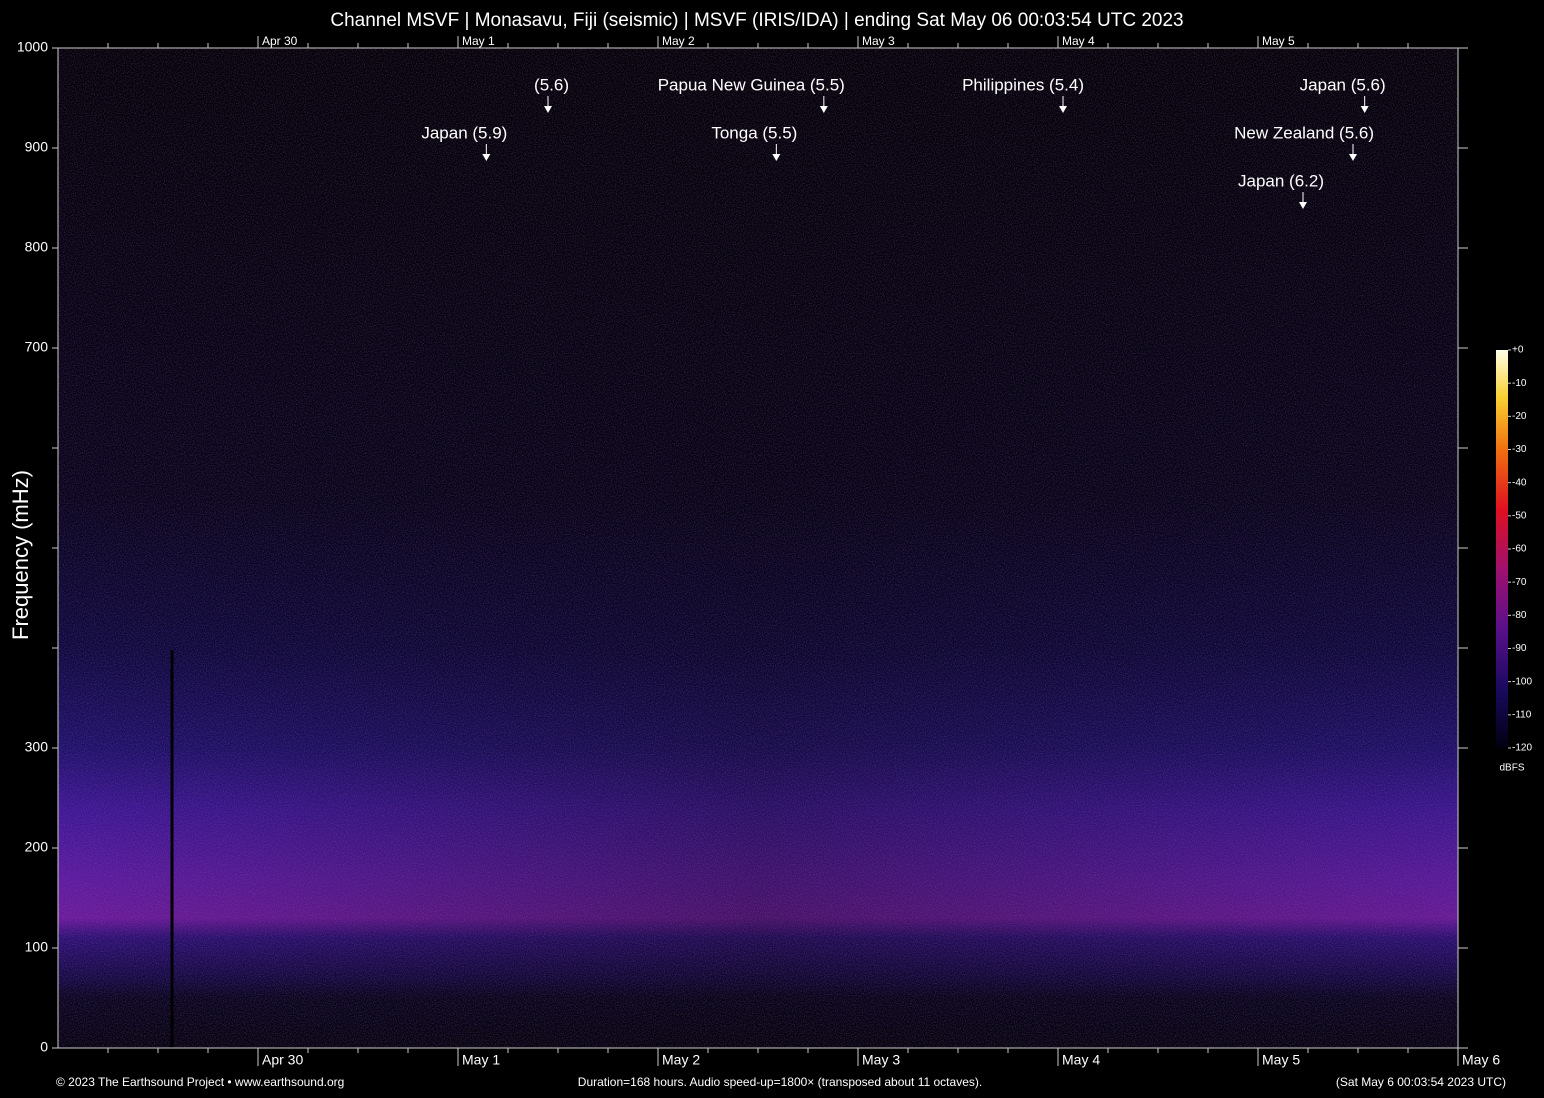 The height and width of the screenshot is (1098, 1544). I want to click on event-label: Japan (5.6), so click(1343, 84).